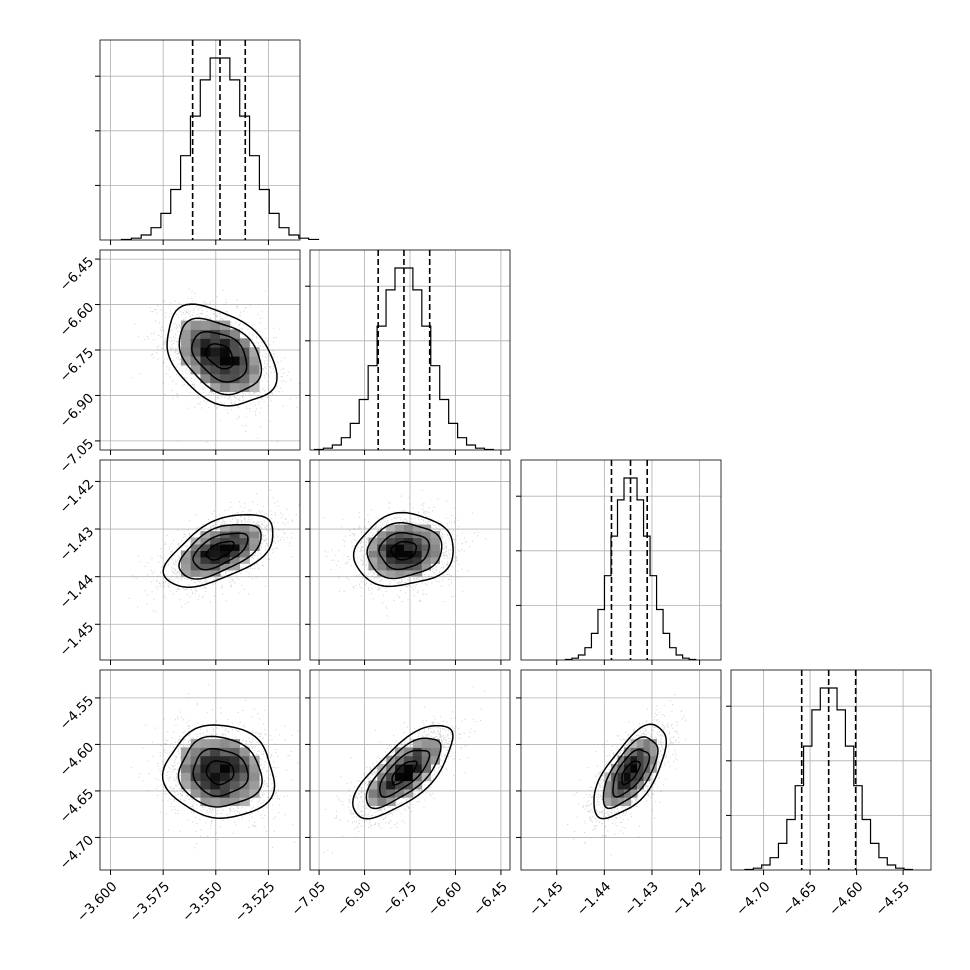  I want to click on y-tick-label: −7.05, so click(77, 456).